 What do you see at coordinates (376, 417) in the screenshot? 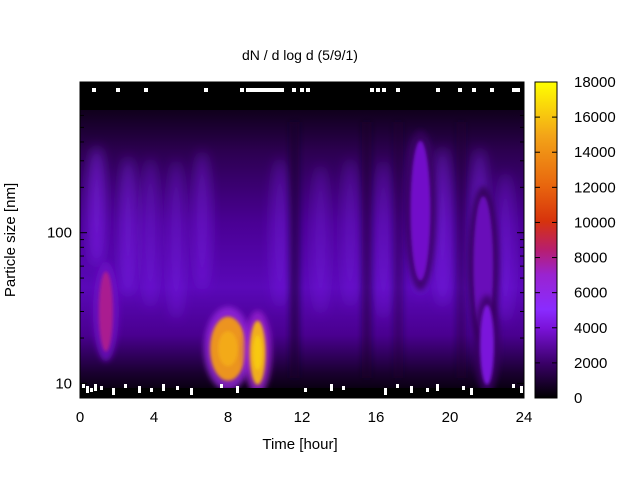
I see `x-tick-label: 16` at bounding box center [376, 417].